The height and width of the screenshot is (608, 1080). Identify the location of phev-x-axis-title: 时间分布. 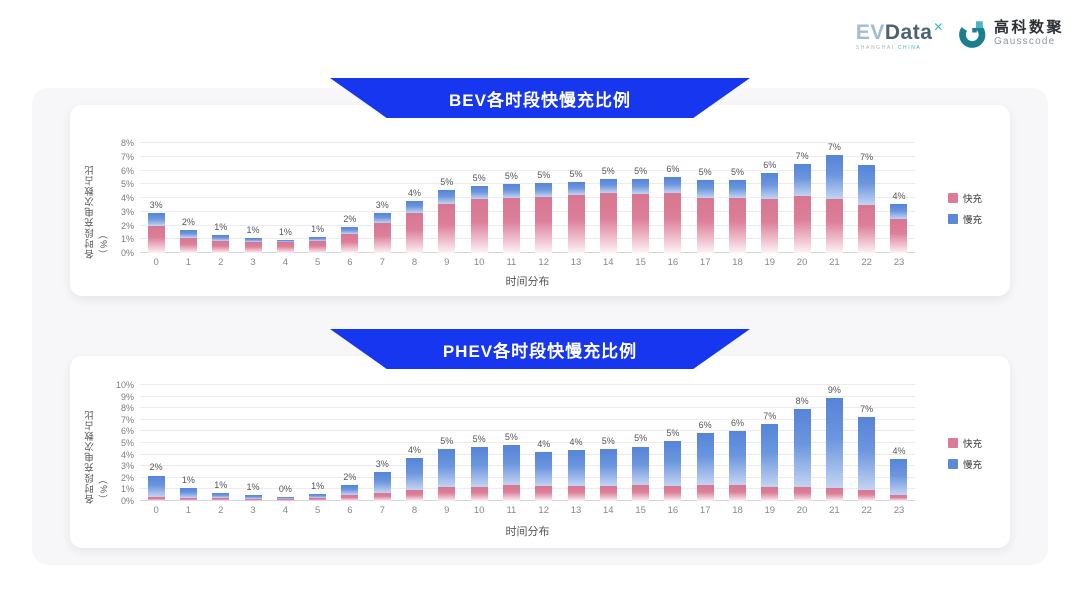
(527, 532).